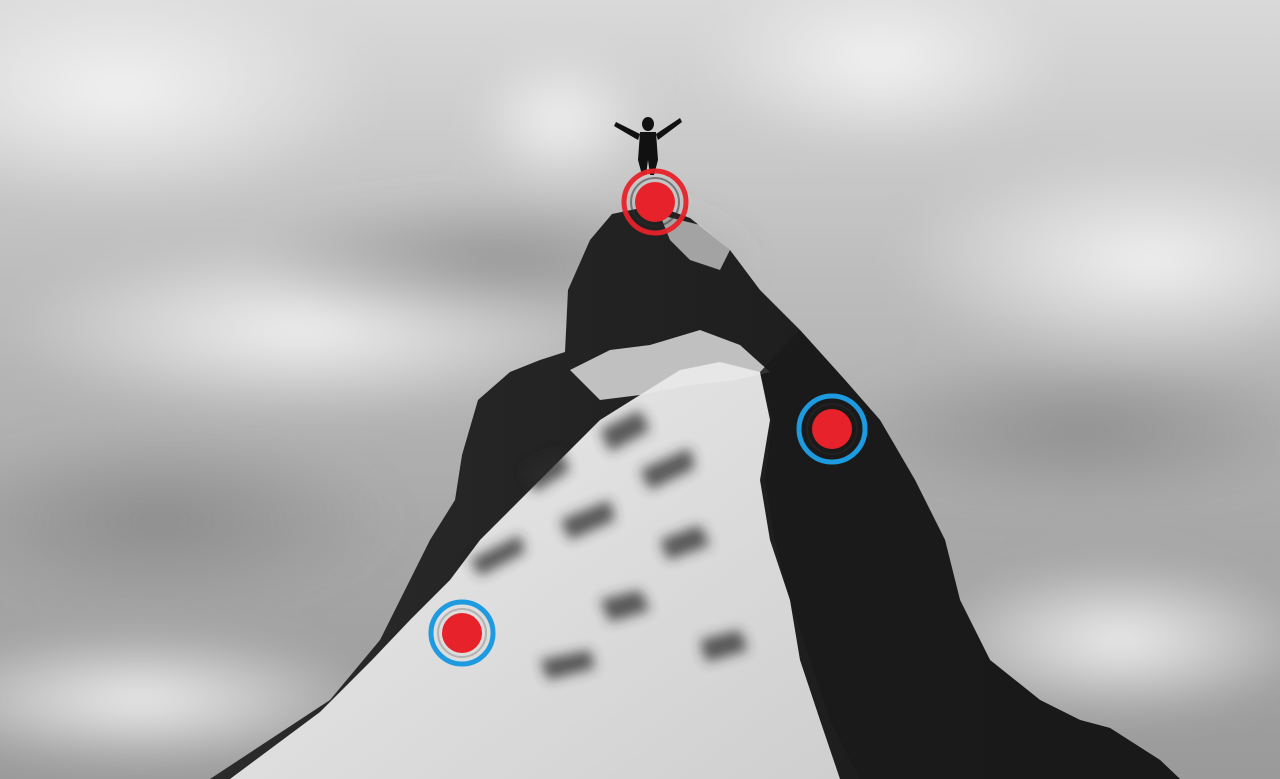 The width and height of the screenshot is (1280, 779). I want to click on waypoint-marker-snowfield, so click(462, 633).